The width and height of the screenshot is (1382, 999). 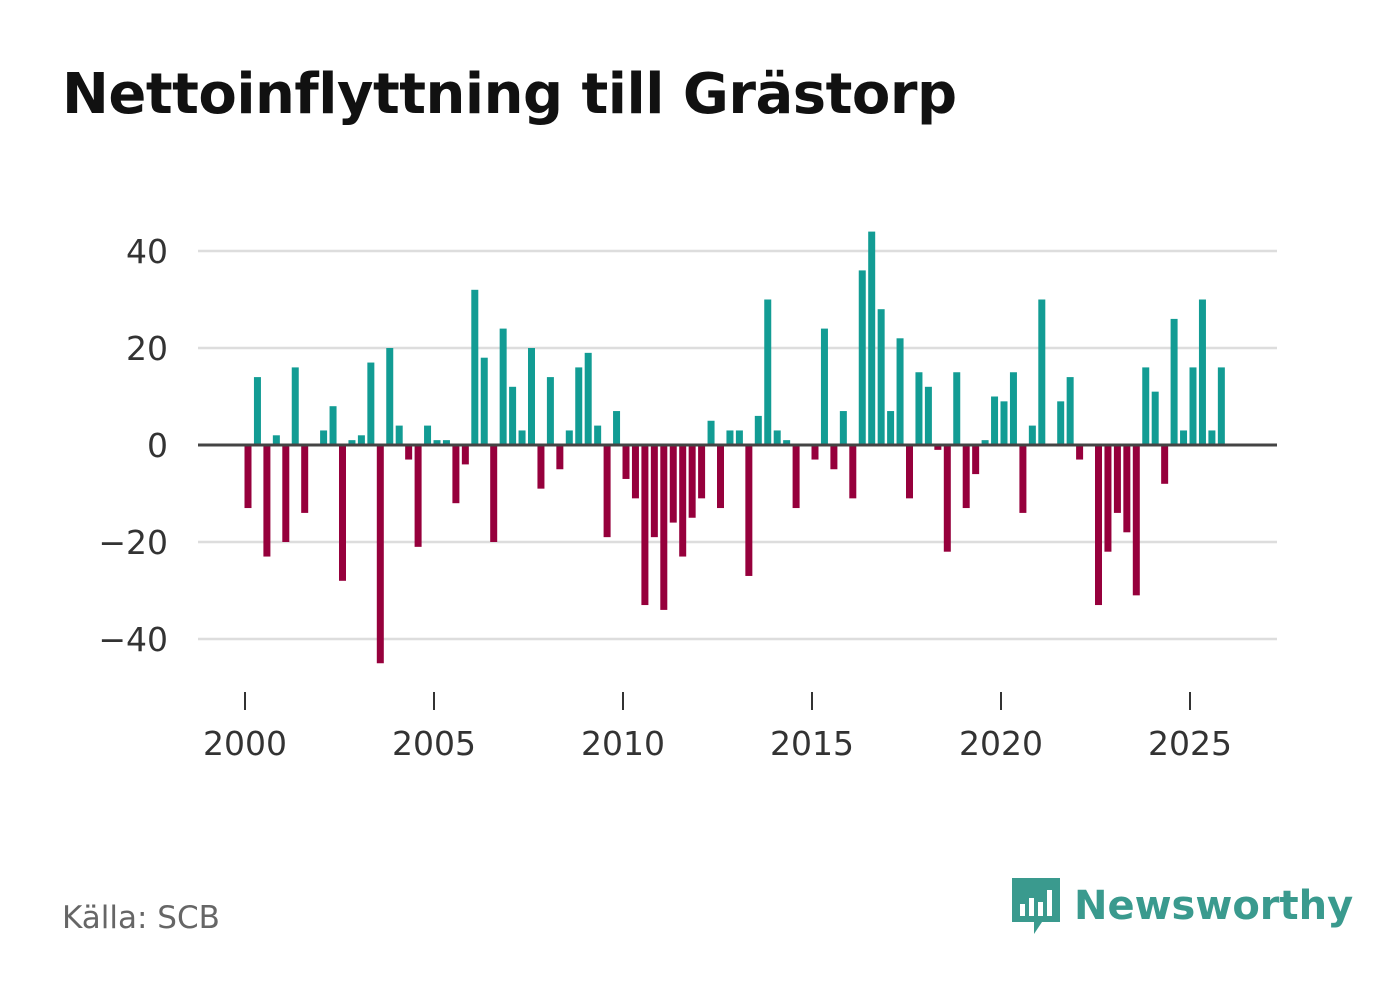 What do you see at coordinates (509, 94) in the screenshot?
I see `chart-title: Nettoinflyttning till Grästorp` at bounding box center [509, 94].